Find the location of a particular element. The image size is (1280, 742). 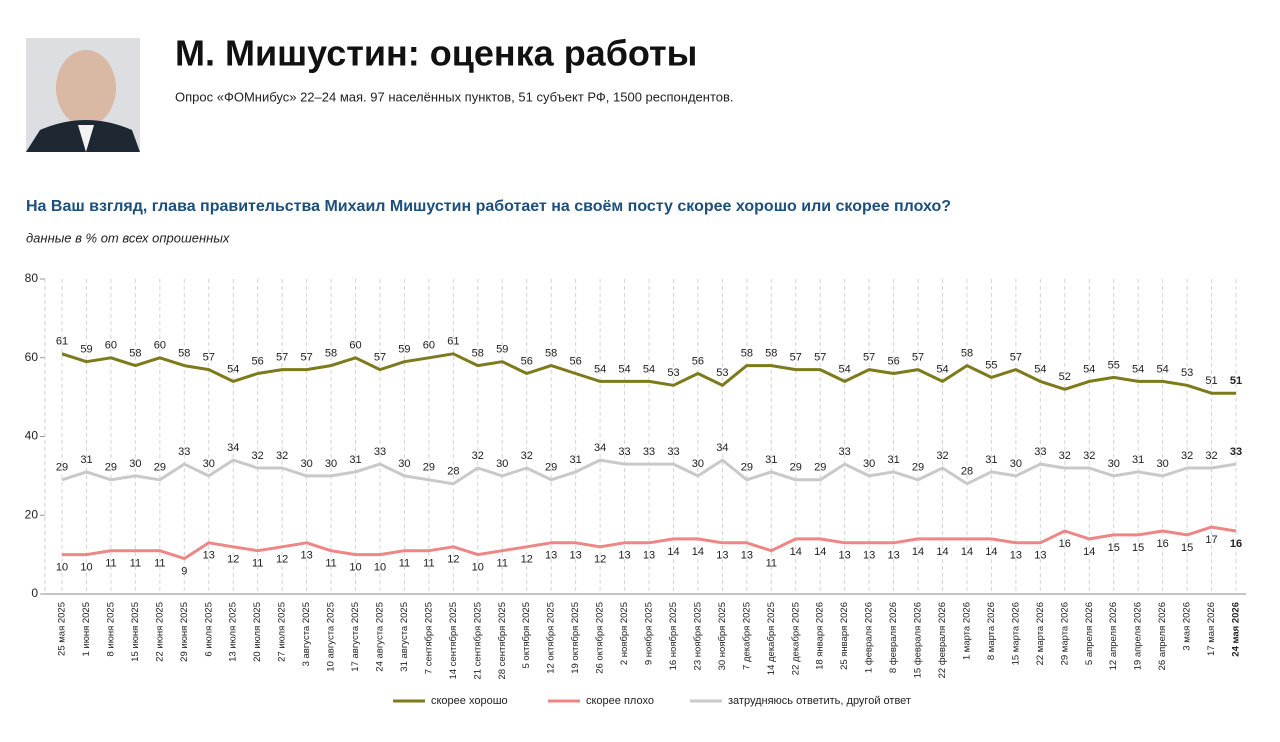

x-tick-label: 21 сентября 2025 is located at coordinates (477, 641).